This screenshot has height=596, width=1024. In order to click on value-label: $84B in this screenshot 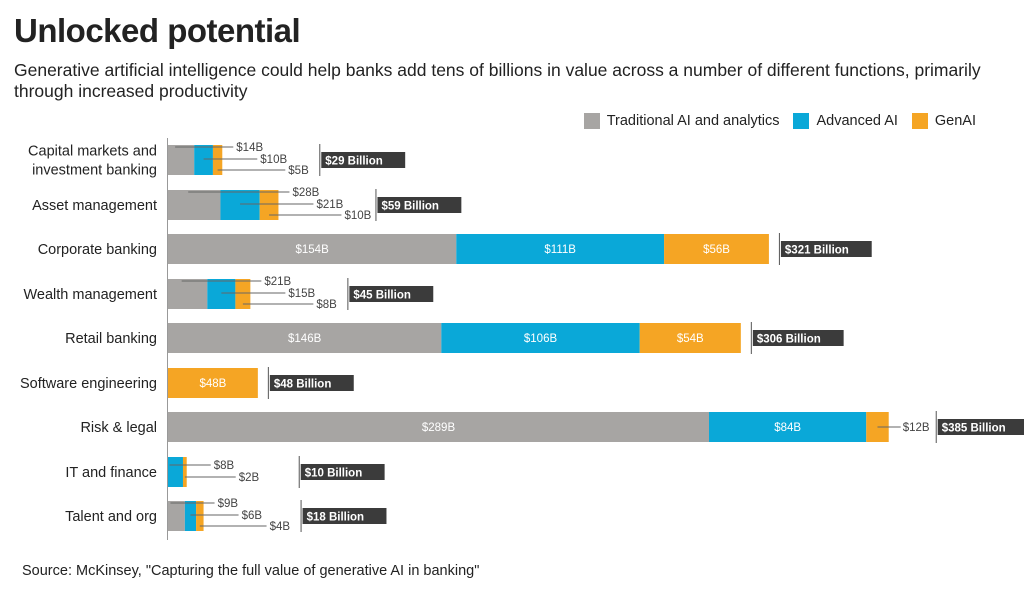, I will do `click(787, 428)`.